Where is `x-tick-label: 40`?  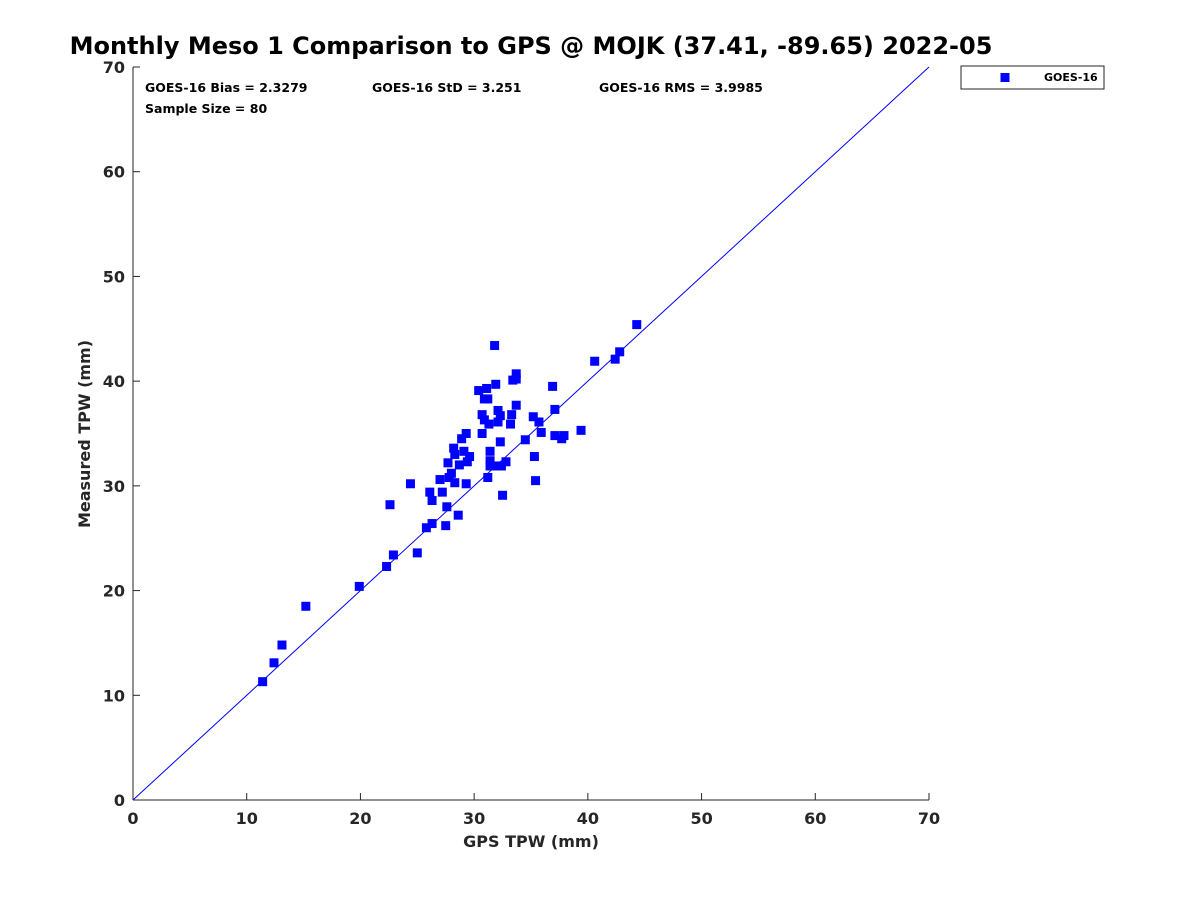 x-tick-label: 40 is located at coordinates (588, 818).